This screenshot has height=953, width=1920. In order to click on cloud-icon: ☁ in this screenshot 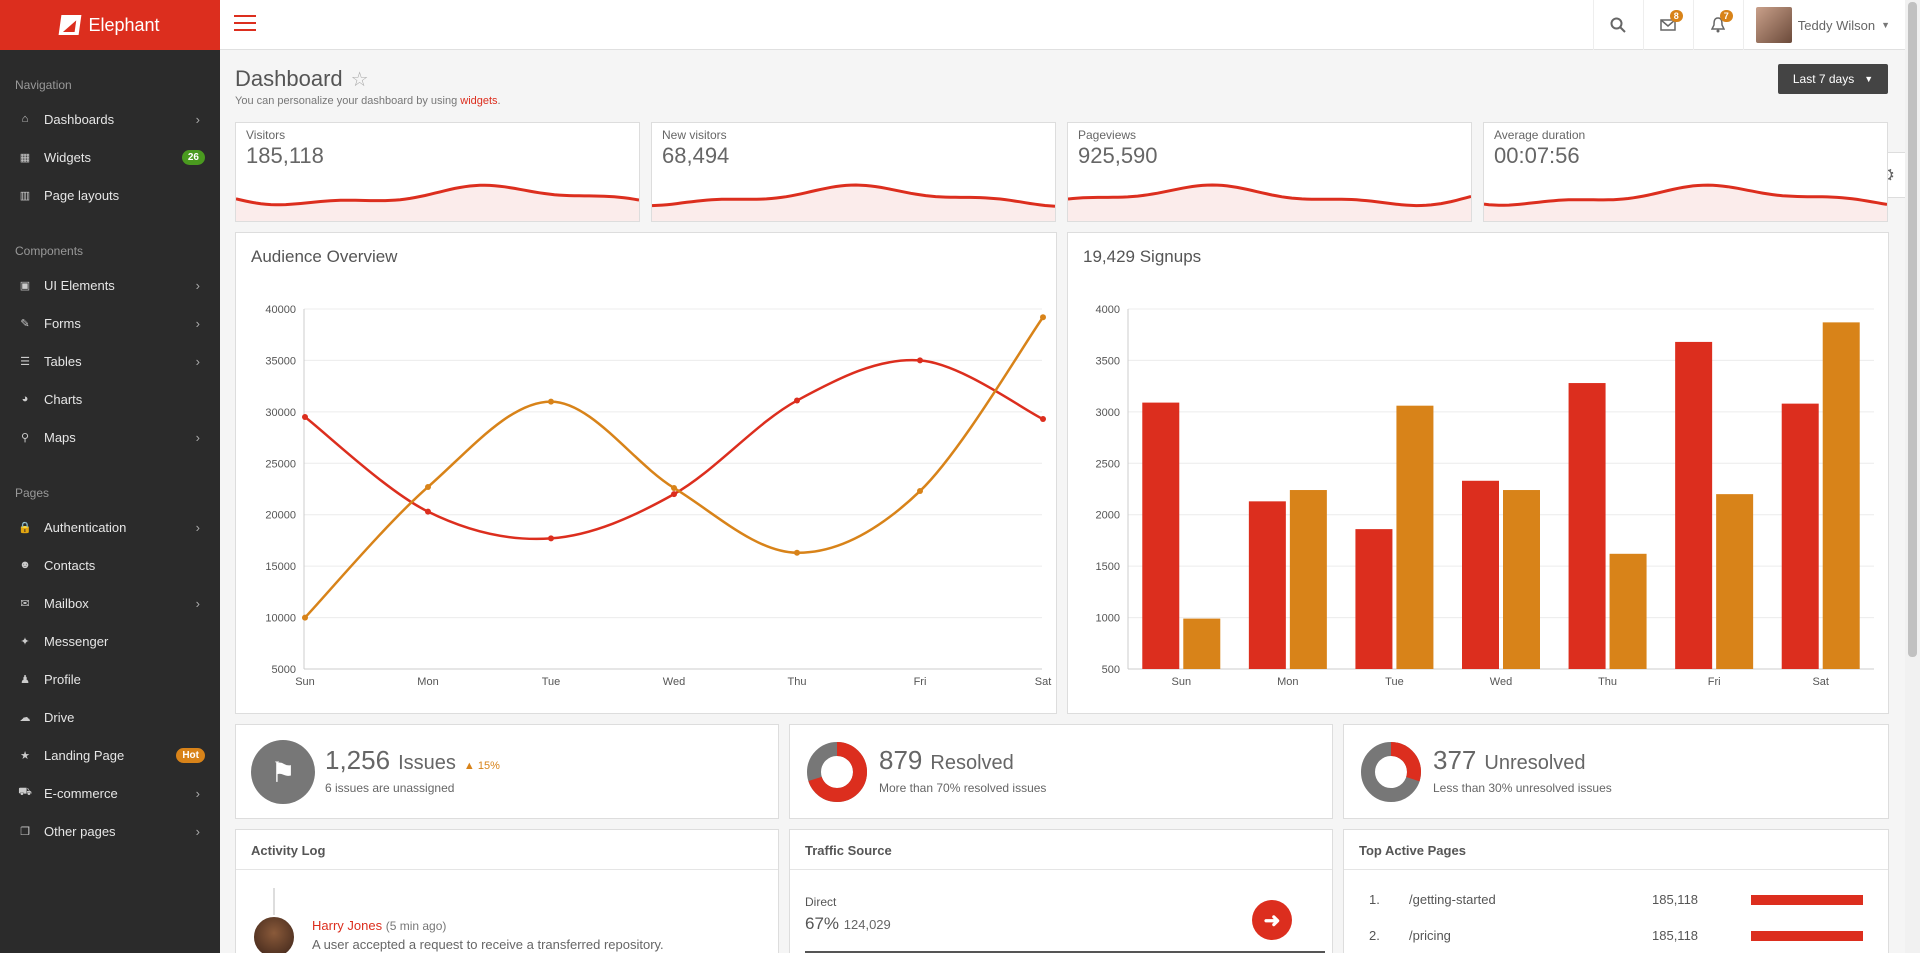, I will do `click(25, 717)`.